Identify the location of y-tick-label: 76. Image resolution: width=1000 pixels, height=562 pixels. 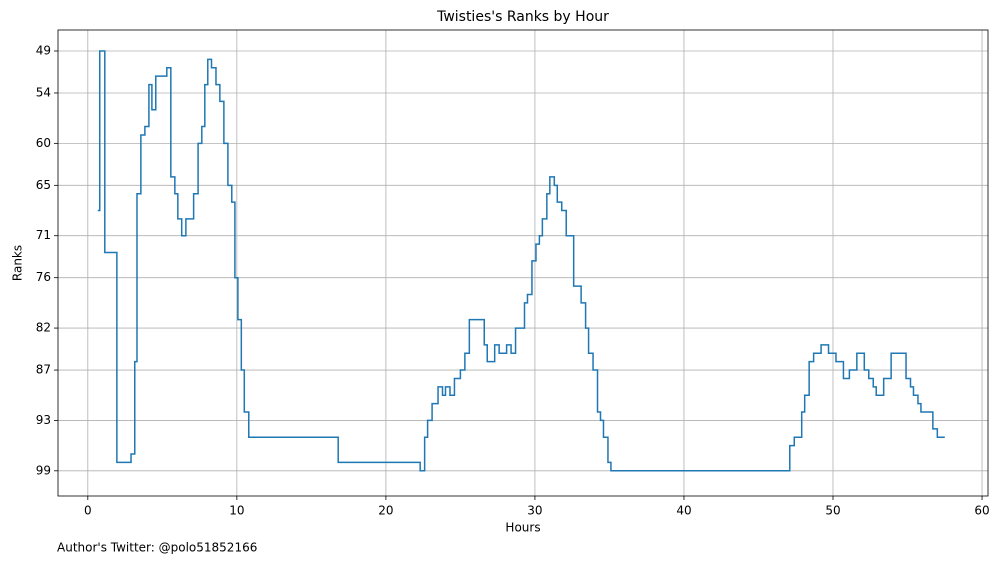
(43, 277).